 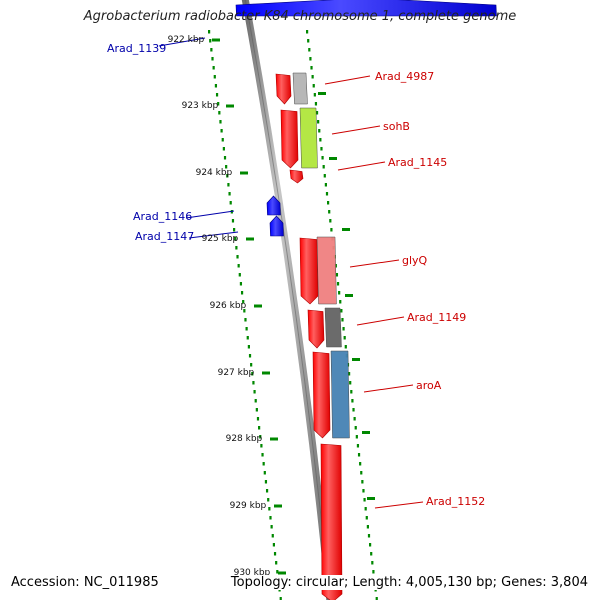 I want to click on kbp-tick-label: 923 kbp, so click(x=200, y=106).